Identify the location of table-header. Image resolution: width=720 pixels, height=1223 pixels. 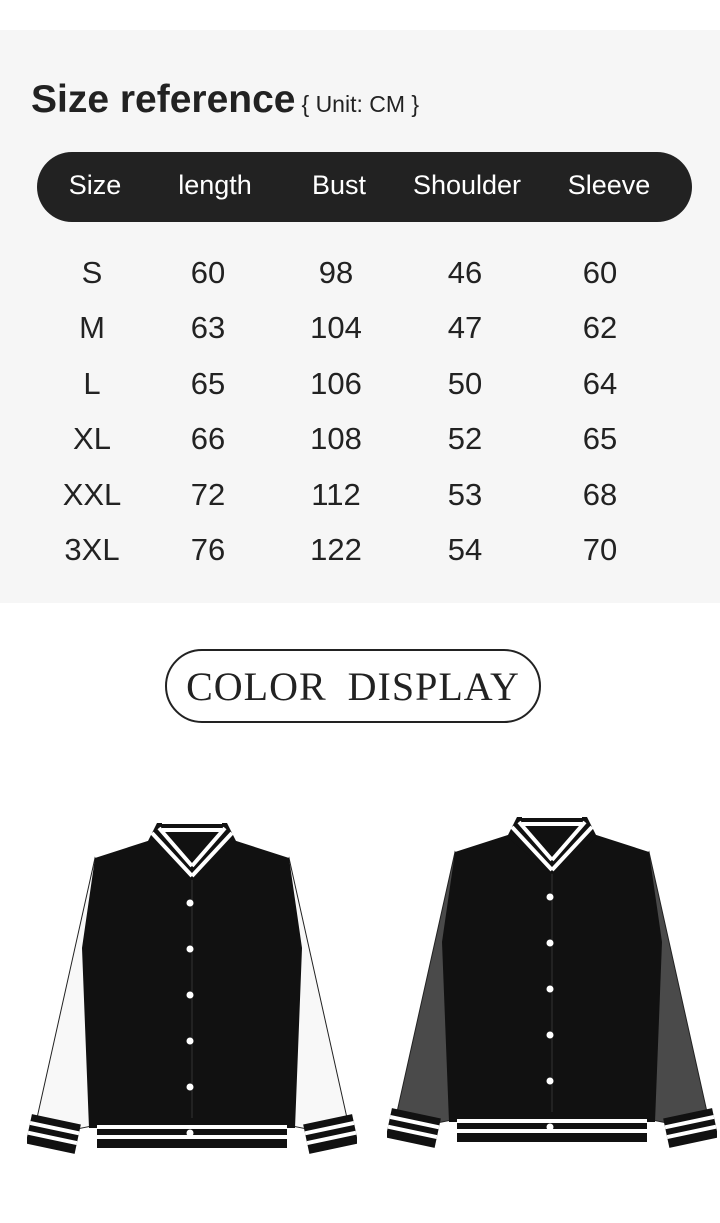
(364, 187).